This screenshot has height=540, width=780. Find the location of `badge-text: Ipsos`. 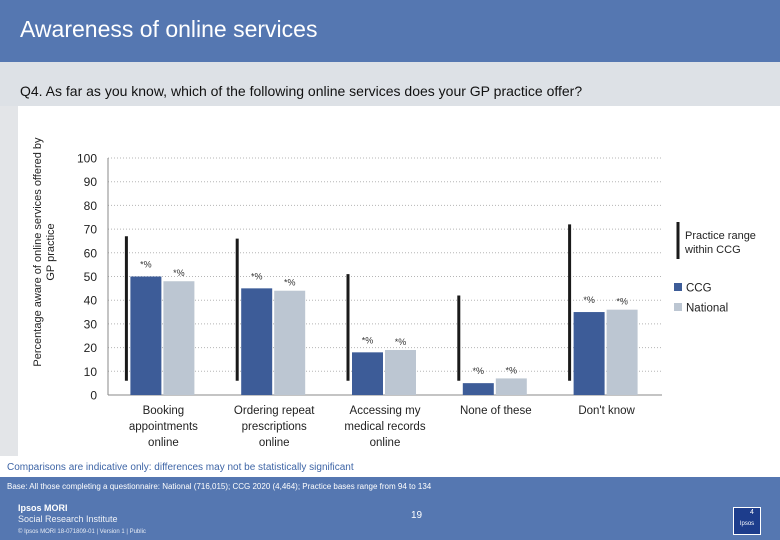

badge-text: Ipsos is located at coordinates (747, 524).